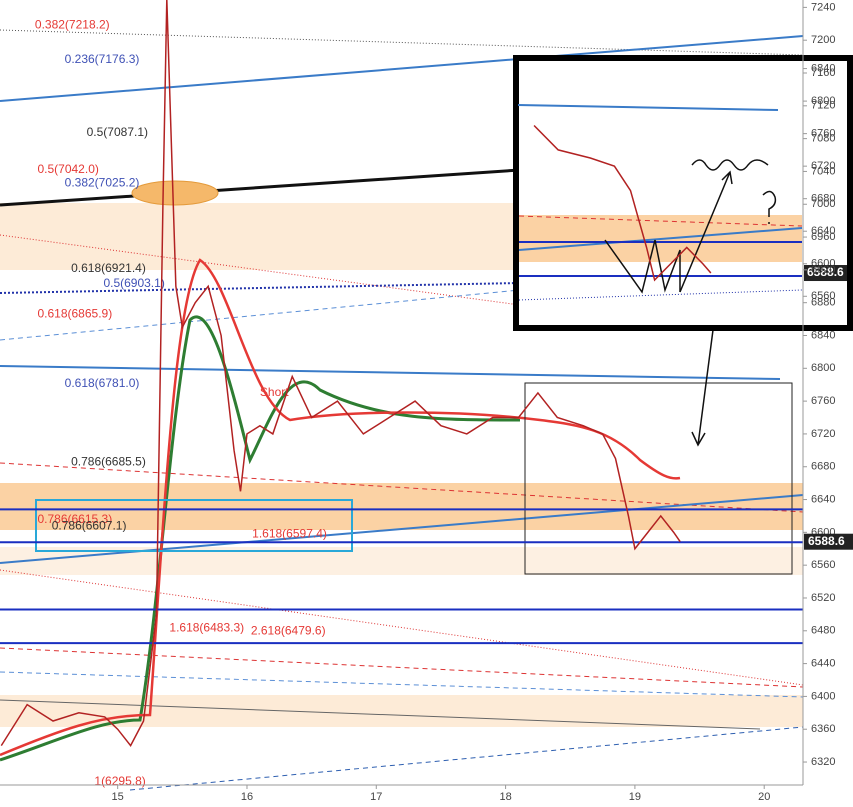  Describe the element at coordinates (823, 303) in the screenshot. I see `y-tick-label: 6880` at that location.